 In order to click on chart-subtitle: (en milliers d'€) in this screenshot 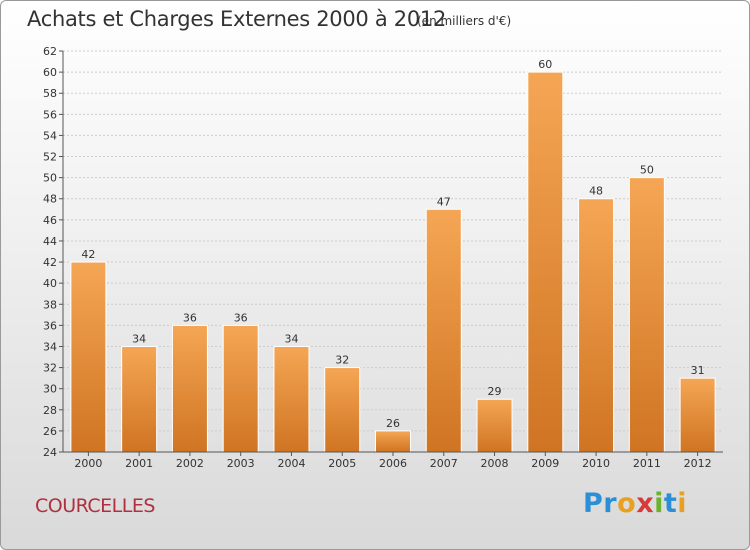, I will do `click(464, 21)`.